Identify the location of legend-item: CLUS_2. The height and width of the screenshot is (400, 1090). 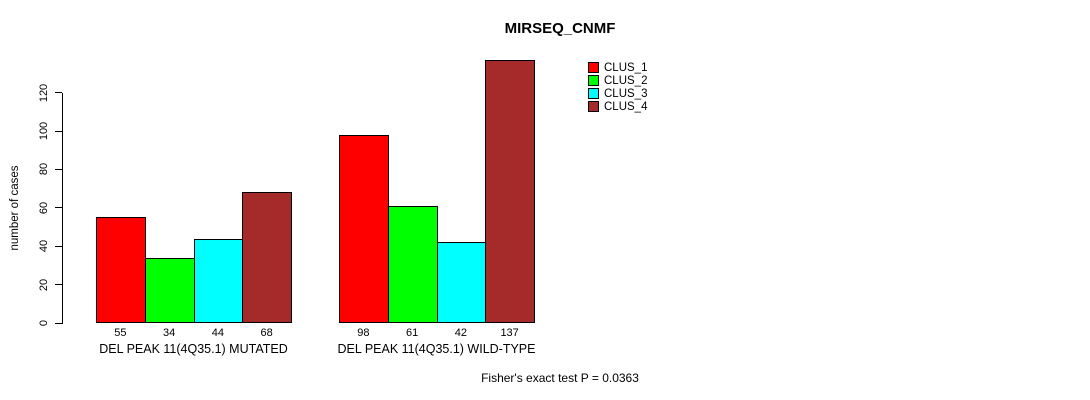
(617, 80).